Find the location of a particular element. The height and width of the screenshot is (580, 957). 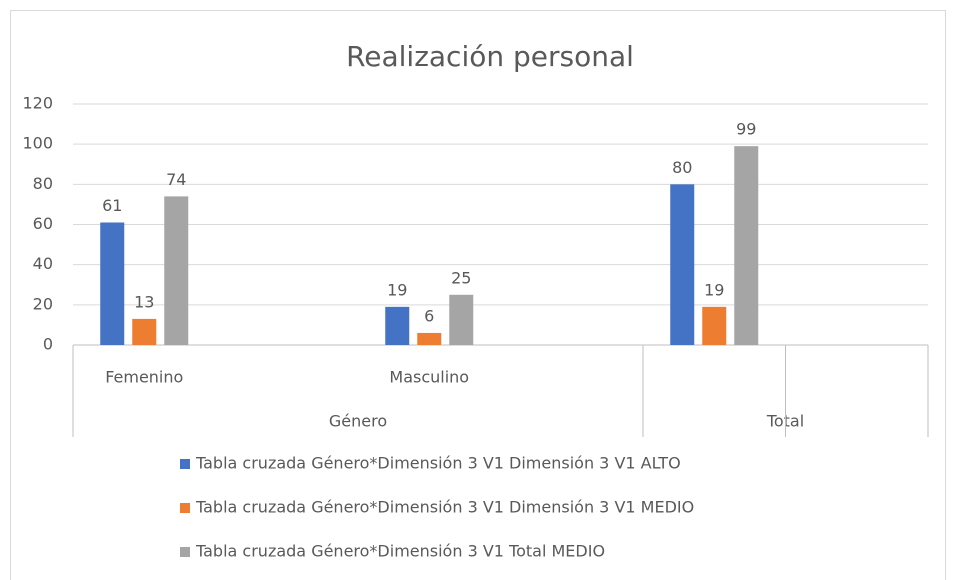

data-label: 80 is located at coordinates (682, 167).